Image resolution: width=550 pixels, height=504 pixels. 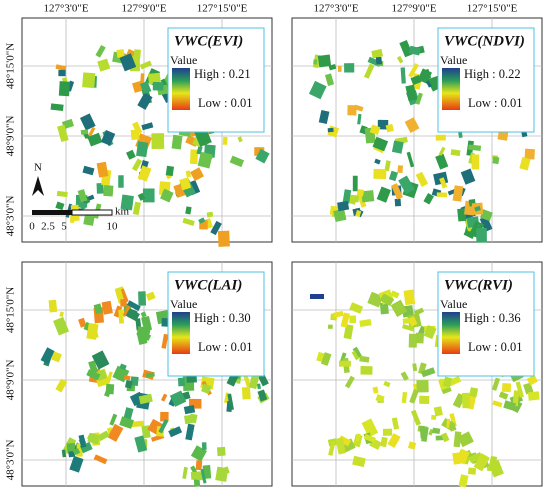 I want to click on scale-tick-label: 5, so click(x=64, y=227).